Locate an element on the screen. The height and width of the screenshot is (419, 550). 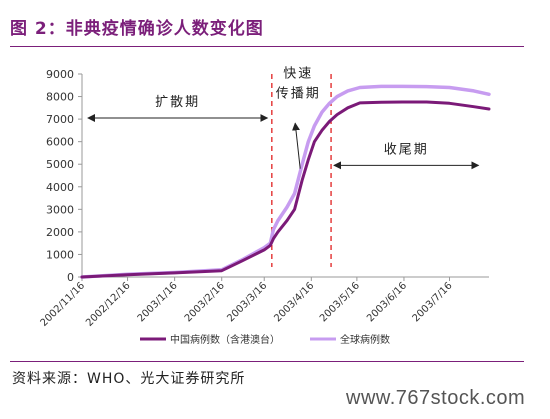
y-tick-label: 2000 is located at coordinates (60, 232).